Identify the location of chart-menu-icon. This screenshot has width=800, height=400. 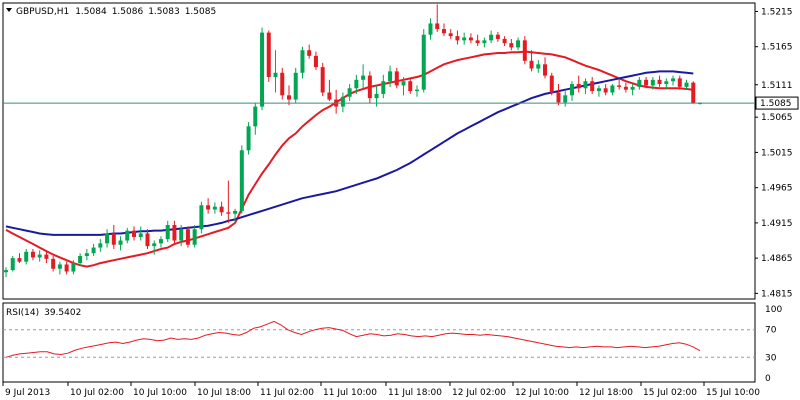
(9, 10).